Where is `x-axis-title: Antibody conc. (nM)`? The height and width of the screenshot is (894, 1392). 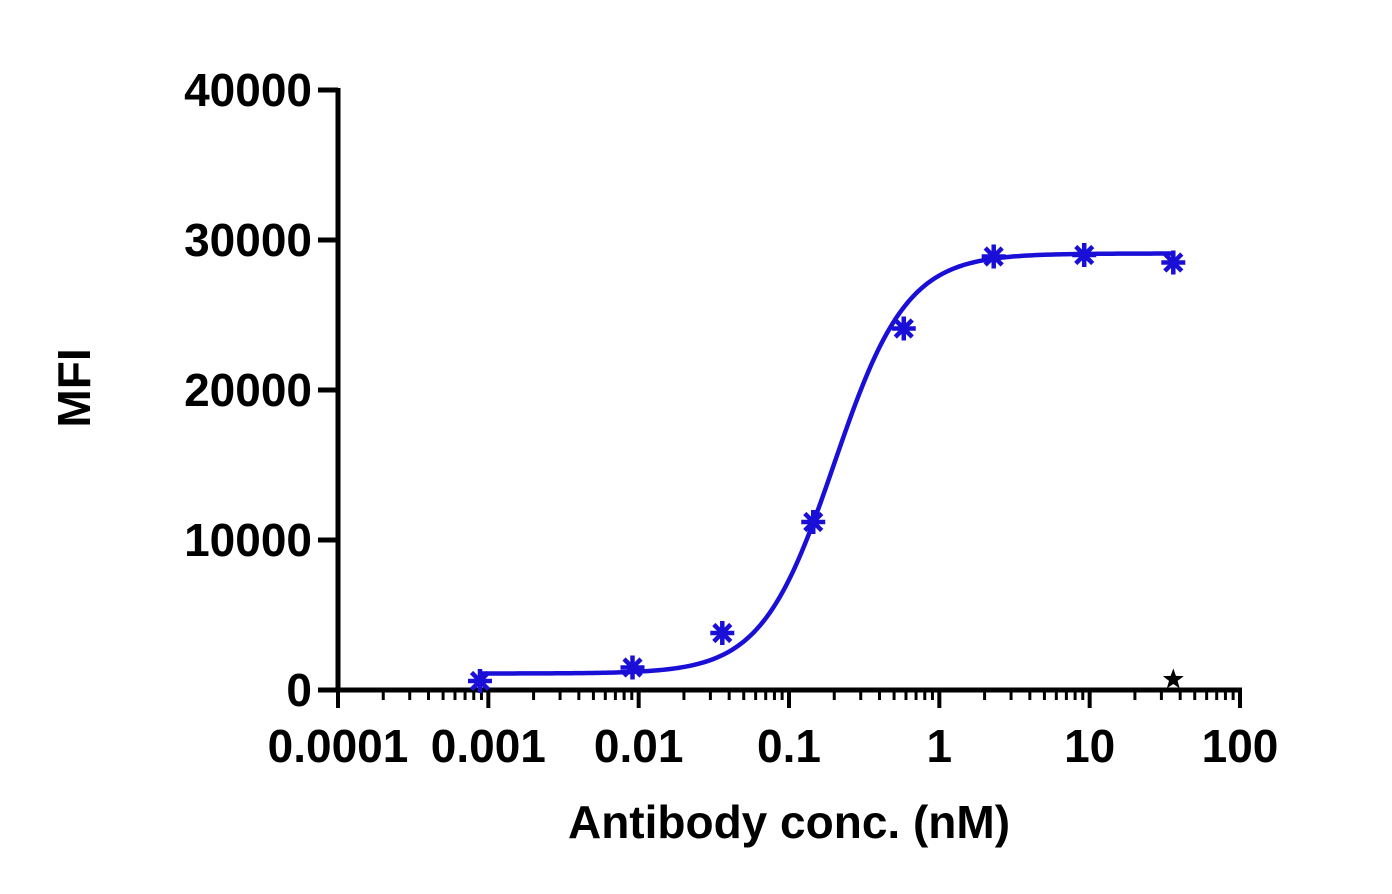
x-axis-title: Antibody conc. (nM) is located at coordinates (789, 822).